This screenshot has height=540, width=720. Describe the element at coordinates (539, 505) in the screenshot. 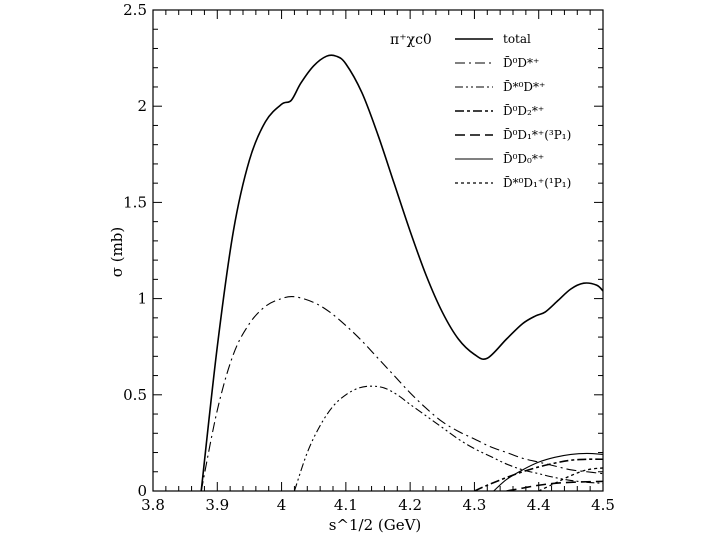

I see `x-tick-label: 4.4` at that location.